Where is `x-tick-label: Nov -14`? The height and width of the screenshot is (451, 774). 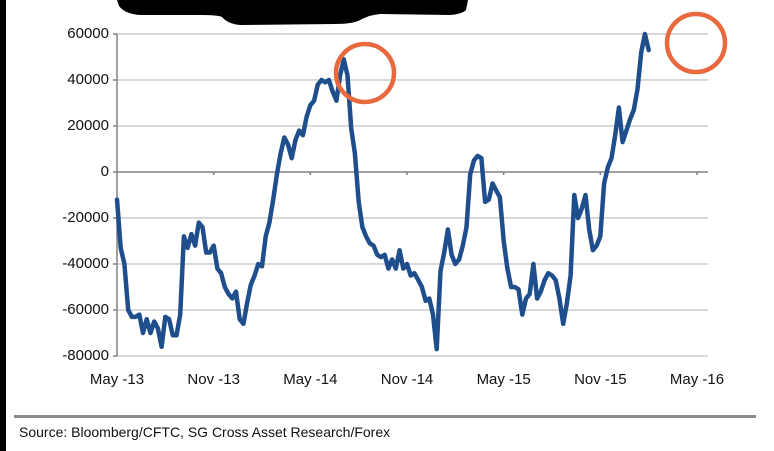 x-tick-label: Nov -14 is located at coordinates (407, 379).